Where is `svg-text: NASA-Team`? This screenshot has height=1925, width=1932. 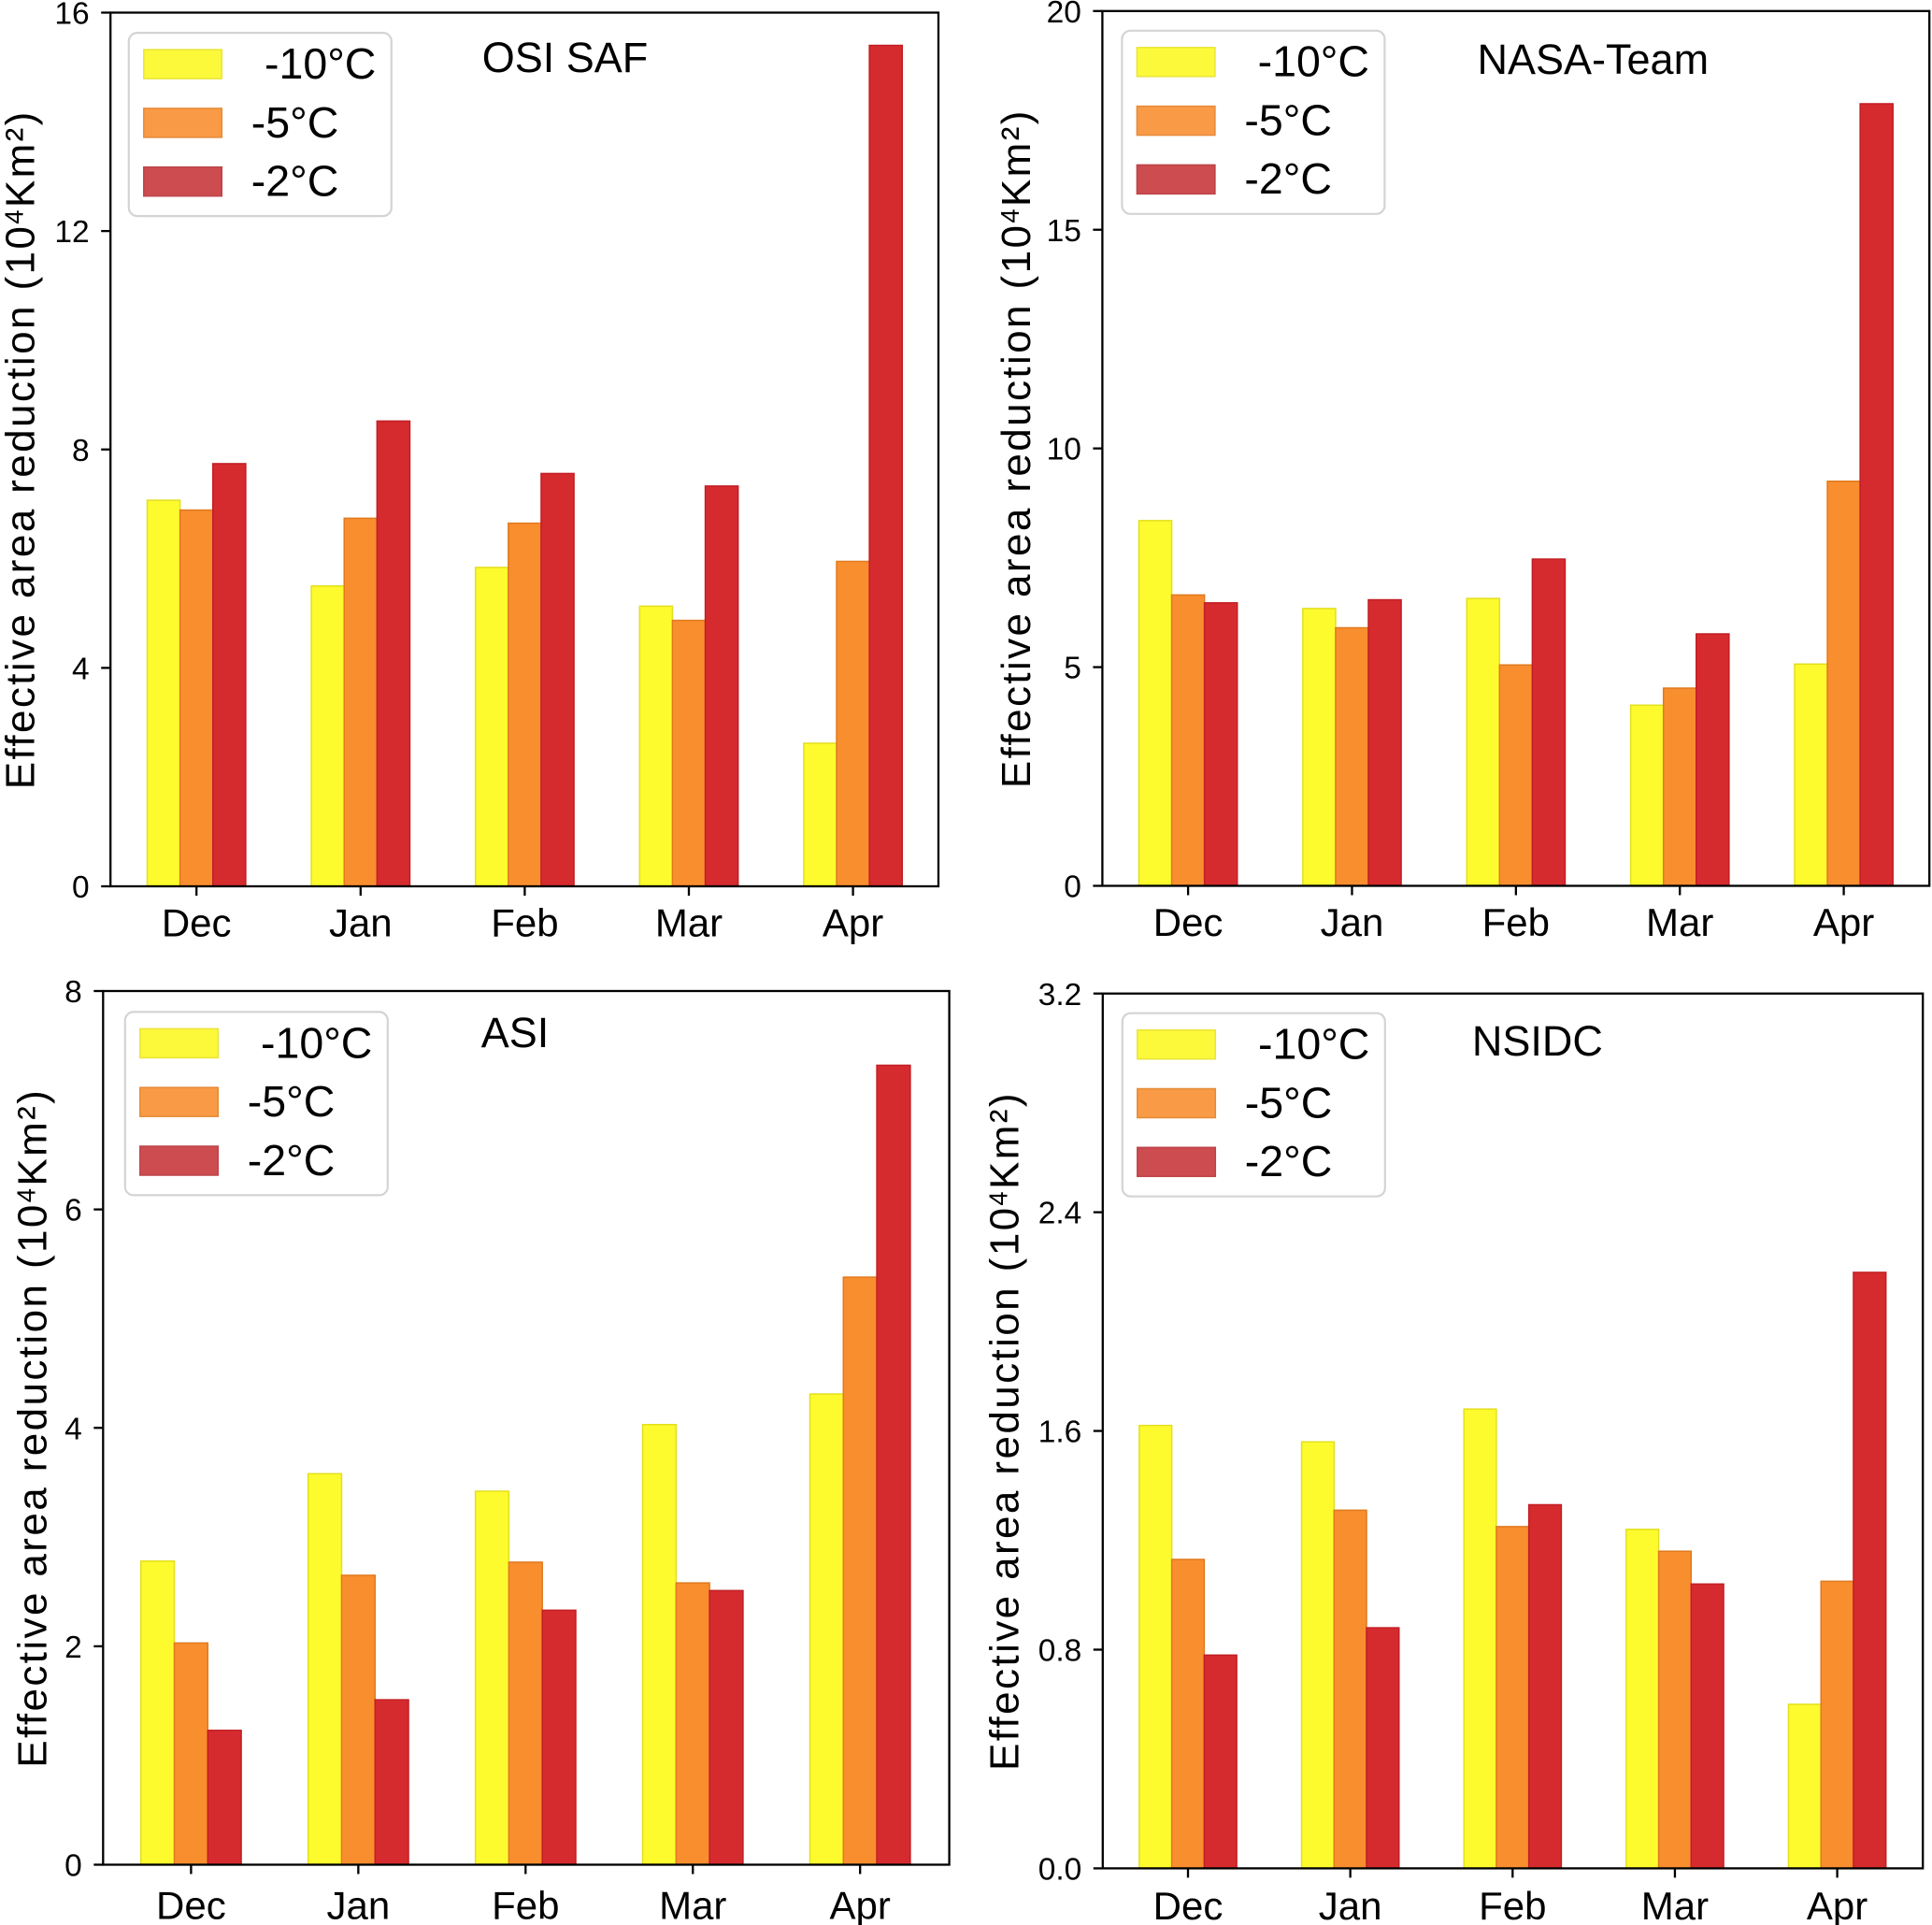 svg-text: NASA-Team is located at coordinates (1594, 60).